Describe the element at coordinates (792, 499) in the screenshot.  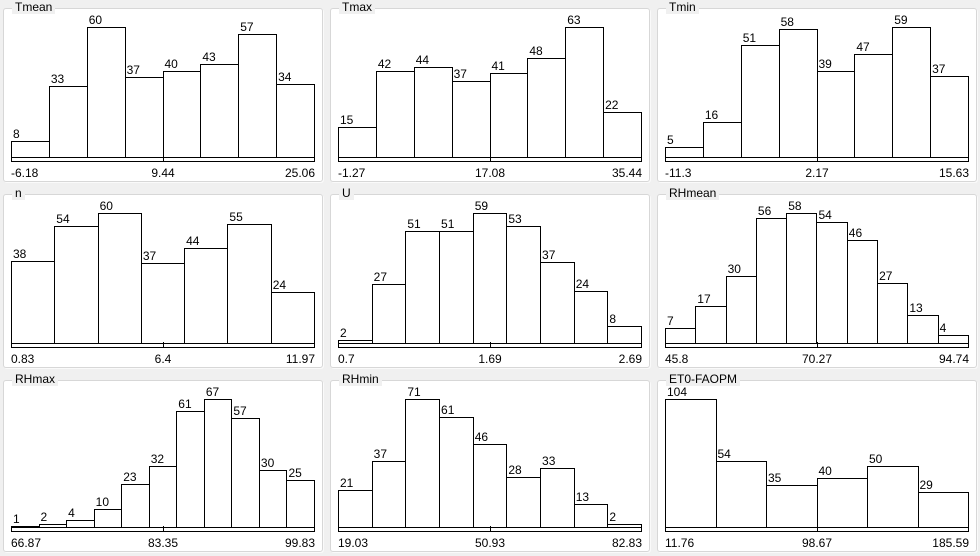
I see `histogram-bar: 35` at that location.